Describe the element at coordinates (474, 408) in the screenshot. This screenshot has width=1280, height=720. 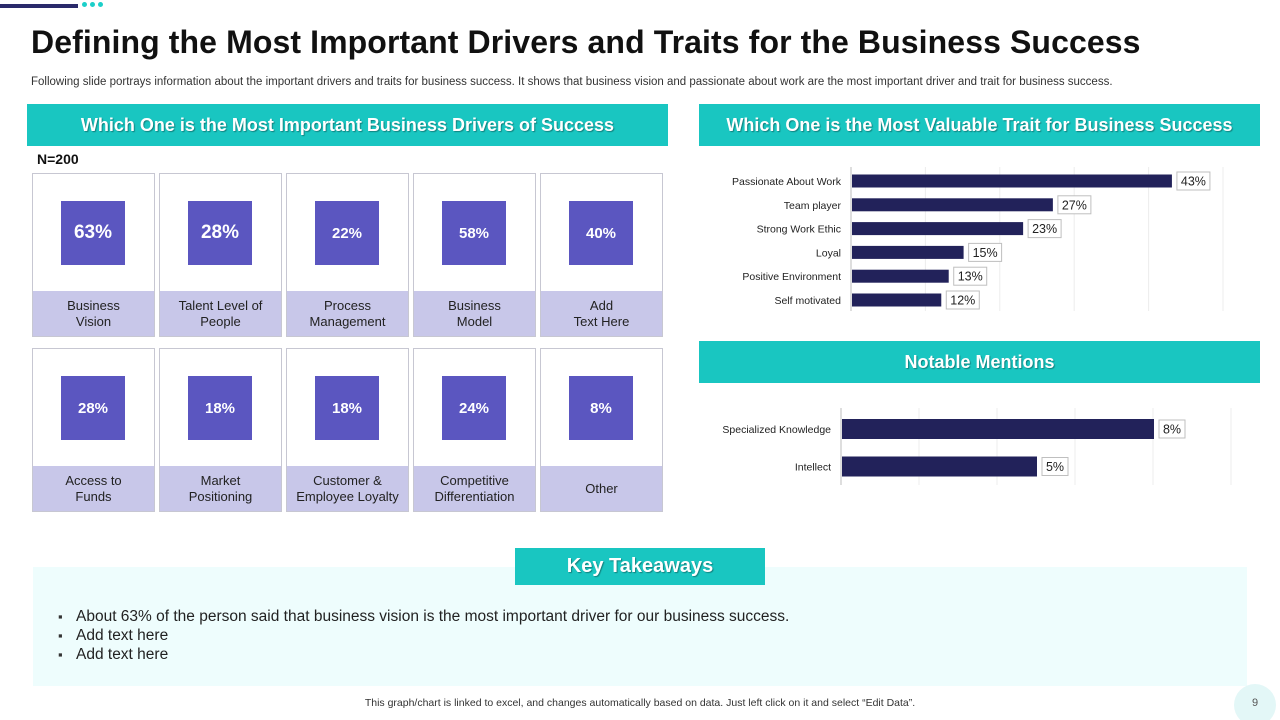
I see `driver-value: 24%` at that location.